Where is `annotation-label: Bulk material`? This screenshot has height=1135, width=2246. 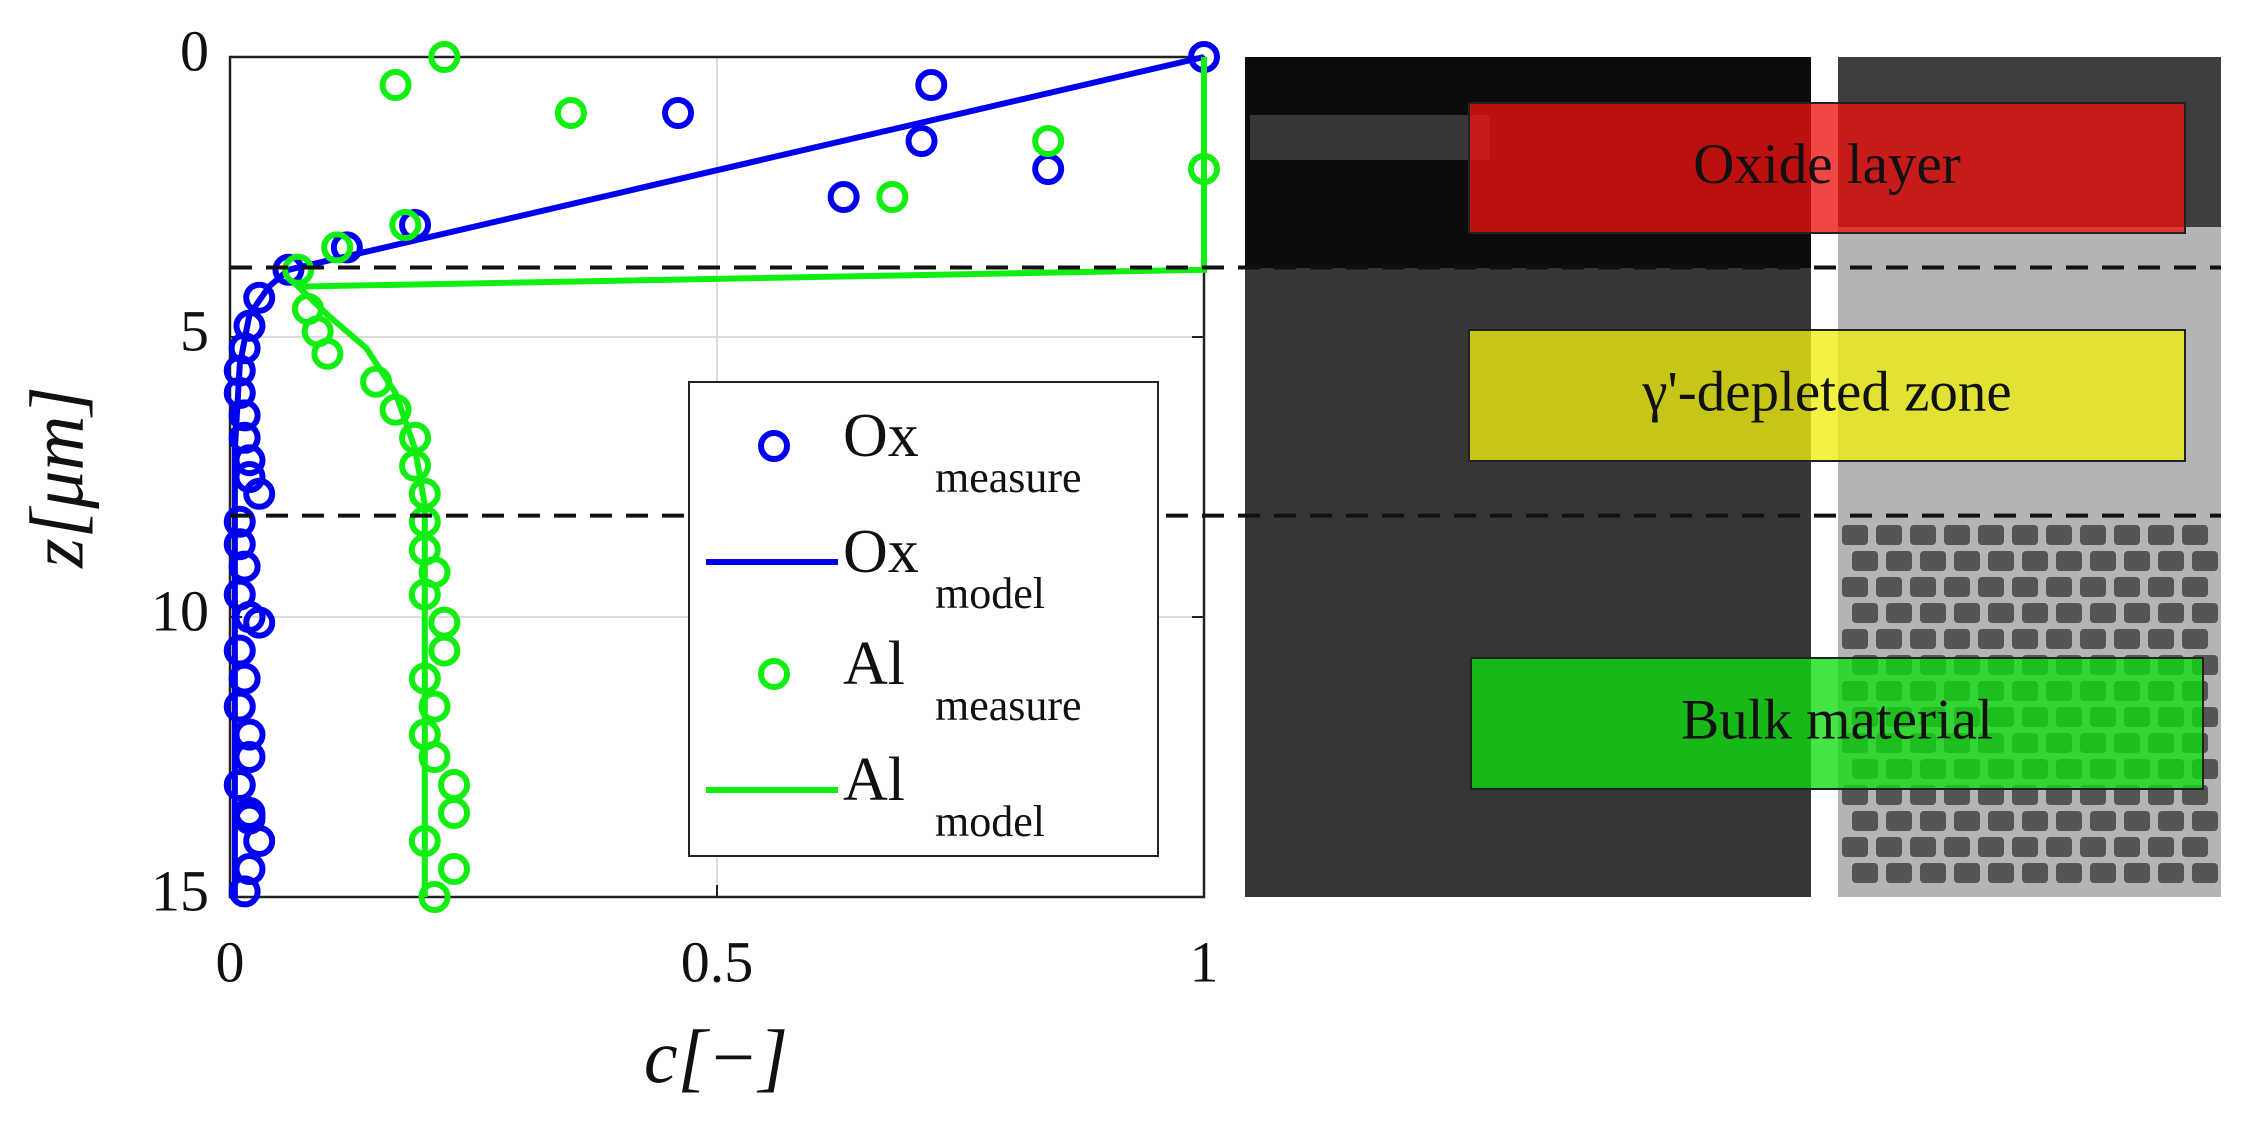 annotation-label: Bulk material is located at coordinates (1837, 720).